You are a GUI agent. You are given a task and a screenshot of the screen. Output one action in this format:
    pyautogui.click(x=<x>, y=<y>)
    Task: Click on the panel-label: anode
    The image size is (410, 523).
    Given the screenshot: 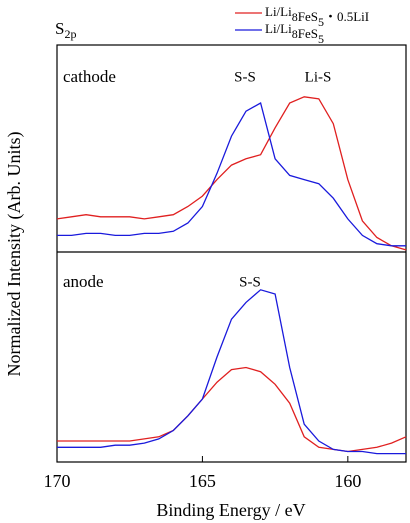 What is the action you would take?
    pyautogui.click(x=83, y=281)
    